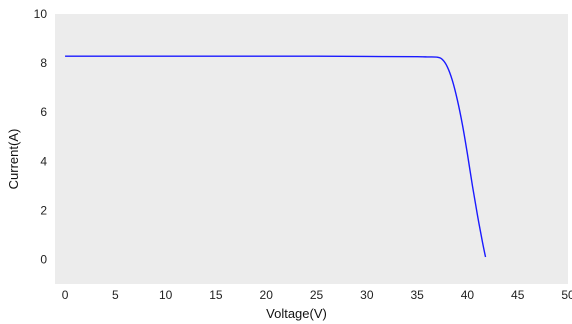  Describe the element at coordinates (267, 295) in the screenshot. I see `x-tick-label: 20` at that location.